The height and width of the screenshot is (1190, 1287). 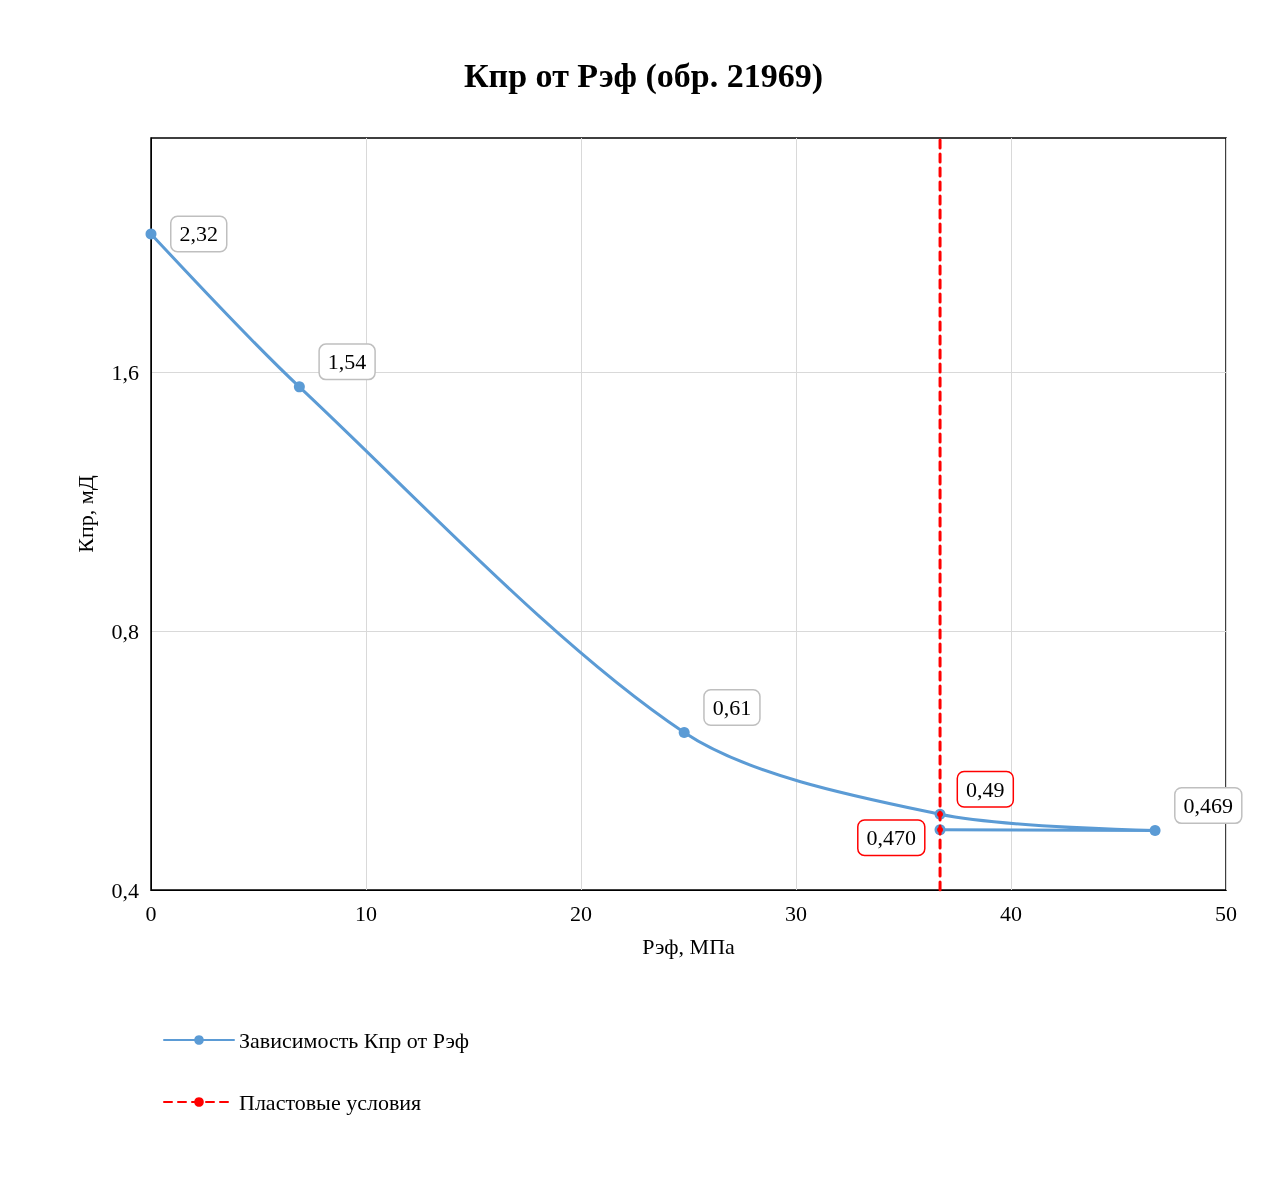 I want to click on y-axis-title: Кпр, мД, so click(x=85, y=514).